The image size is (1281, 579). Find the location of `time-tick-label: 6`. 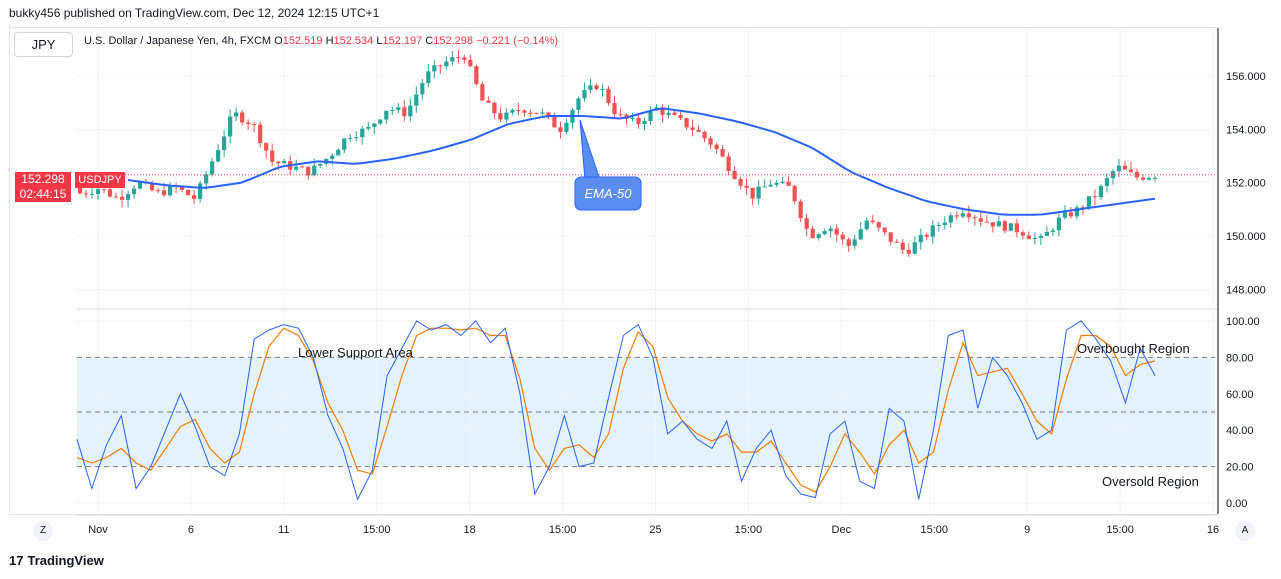

time-tick-label: 6 is located at coordinates (191, 530).